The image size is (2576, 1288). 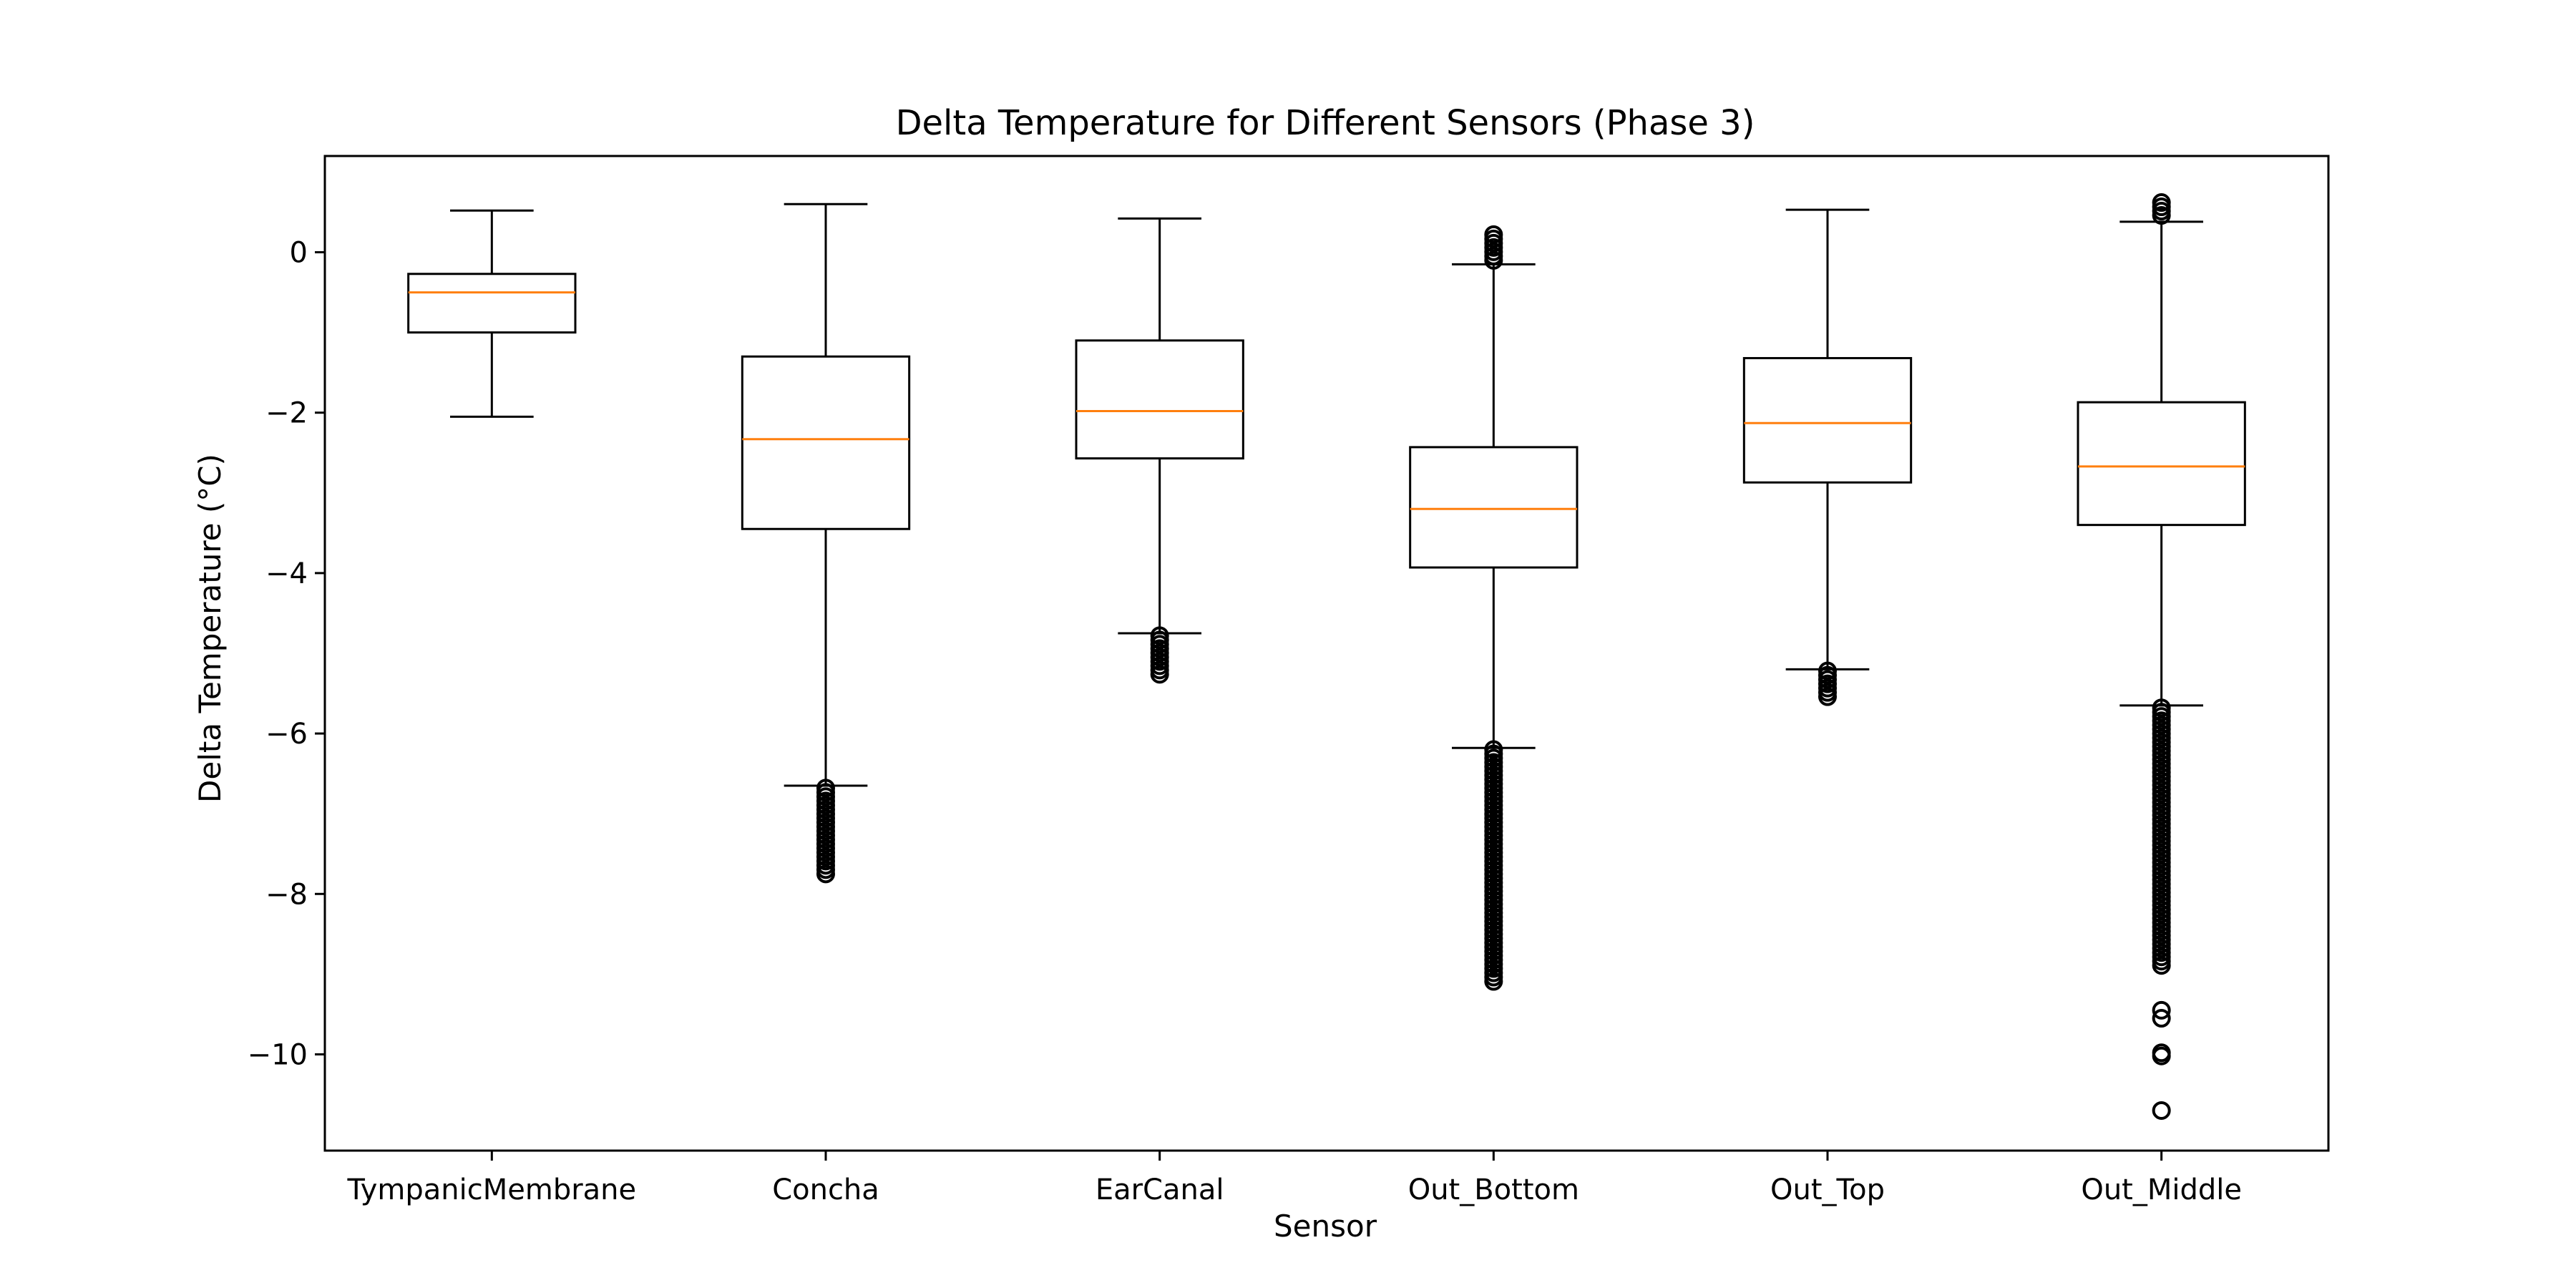 What do you see at coordinates (210, 628) in the screenshot?
I see `y-axis-label: Delta Temperature (°C)` at bounding box center [210, 628].